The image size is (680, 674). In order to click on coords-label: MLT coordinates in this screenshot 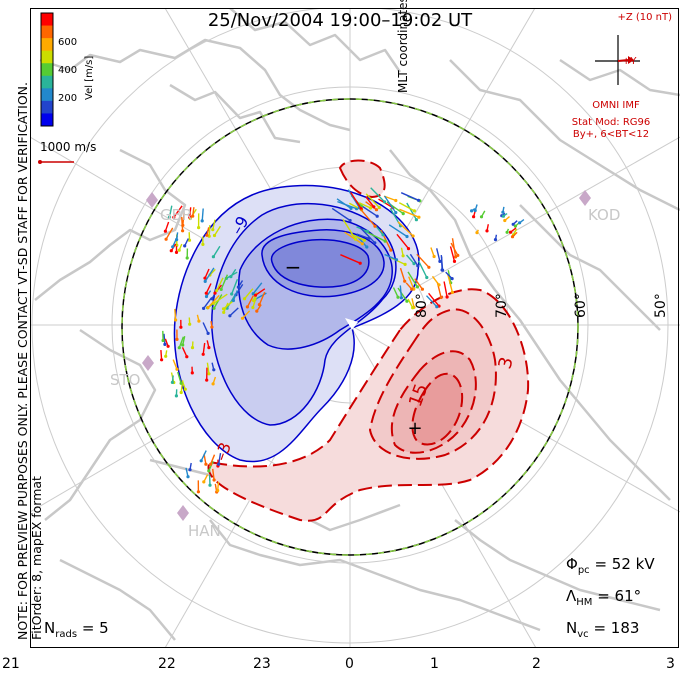, I will do `click(403, 46)`.